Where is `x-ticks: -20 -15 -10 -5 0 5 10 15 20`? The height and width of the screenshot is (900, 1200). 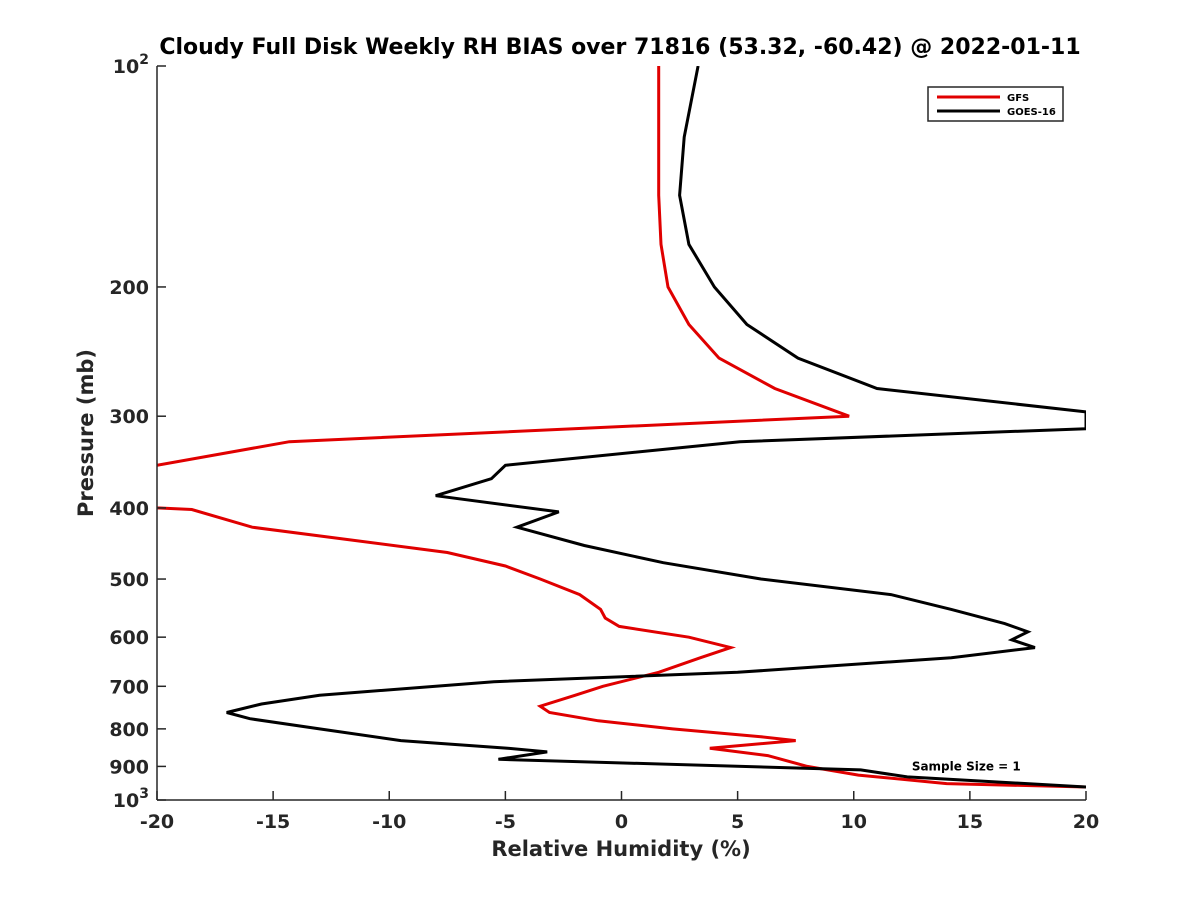 x-ticks: -20 -15 -10 -5 0 5 10 15 20 is located at coordinates (619, 812).